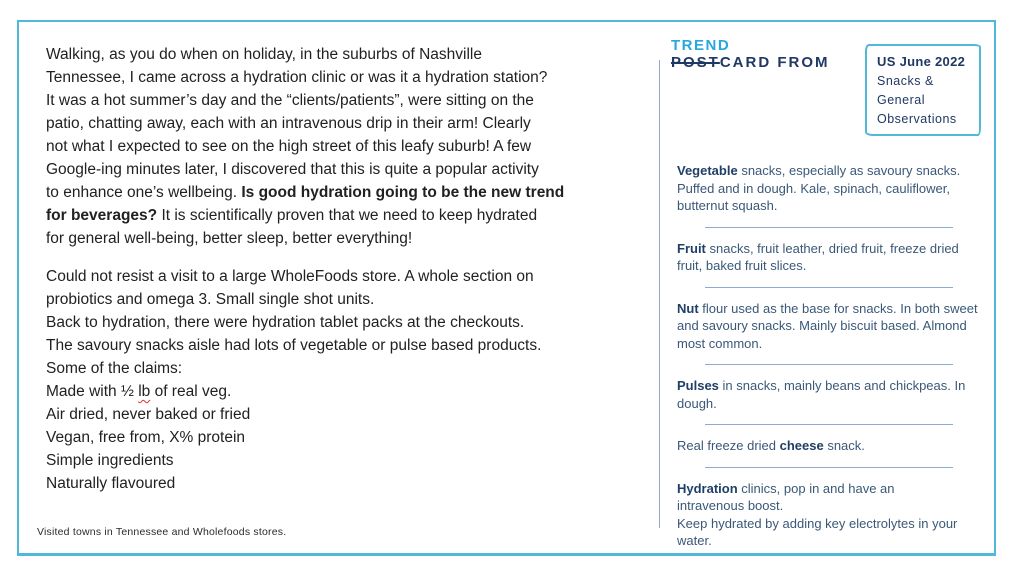 This screenshot has height=577, width=1024. I want to click on stamp-title: US June 2022, so click(921, 61).